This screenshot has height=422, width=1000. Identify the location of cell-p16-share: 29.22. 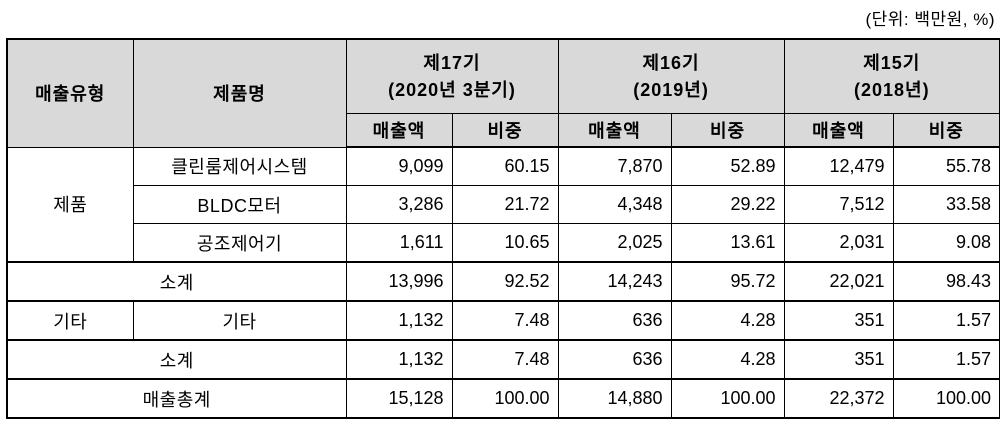
(727, 204).